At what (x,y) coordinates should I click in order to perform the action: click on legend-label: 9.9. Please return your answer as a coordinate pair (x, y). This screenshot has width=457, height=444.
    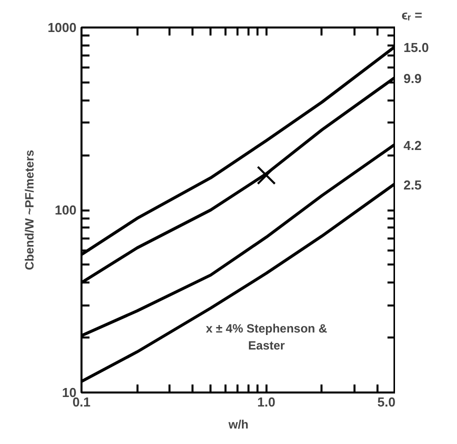
    Looking at the image, I should click on (413, 78).